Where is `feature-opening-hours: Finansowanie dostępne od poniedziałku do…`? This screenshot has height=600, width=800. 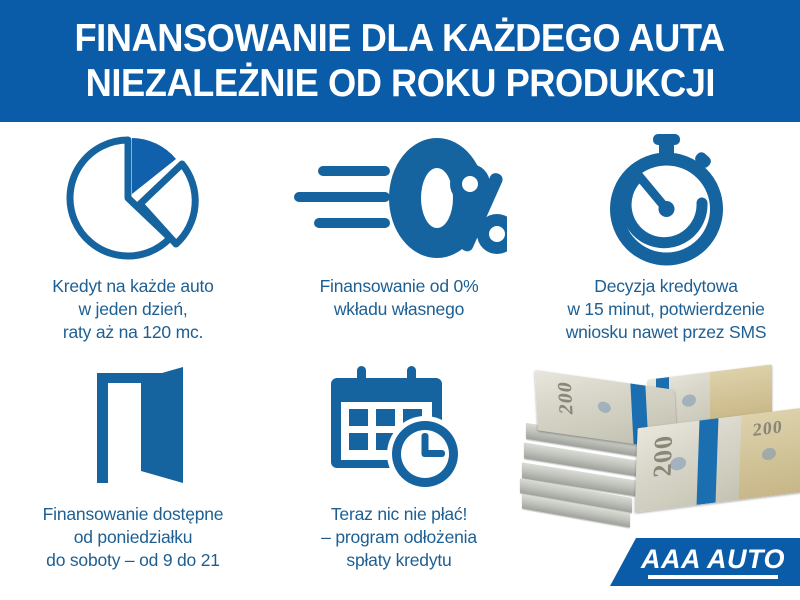 feature-opening-hours: Finansowanie dostępne od poniedziałku do… is located at coordinates (133, 480).